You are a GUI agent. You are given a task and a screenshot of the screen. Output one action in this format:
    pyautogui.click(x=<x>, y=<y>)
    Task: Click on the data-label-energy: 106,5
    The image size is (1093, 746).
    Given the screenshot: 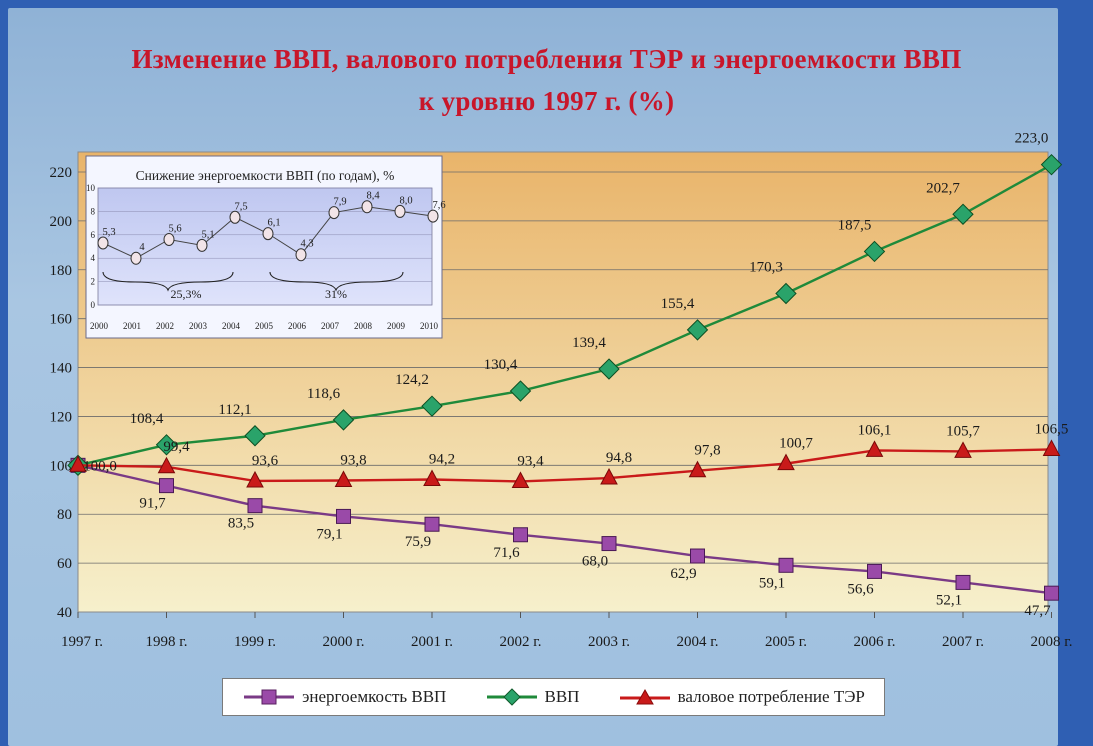 What is the action you would take?
    pyautogui.click(x=1052, y=429)
    